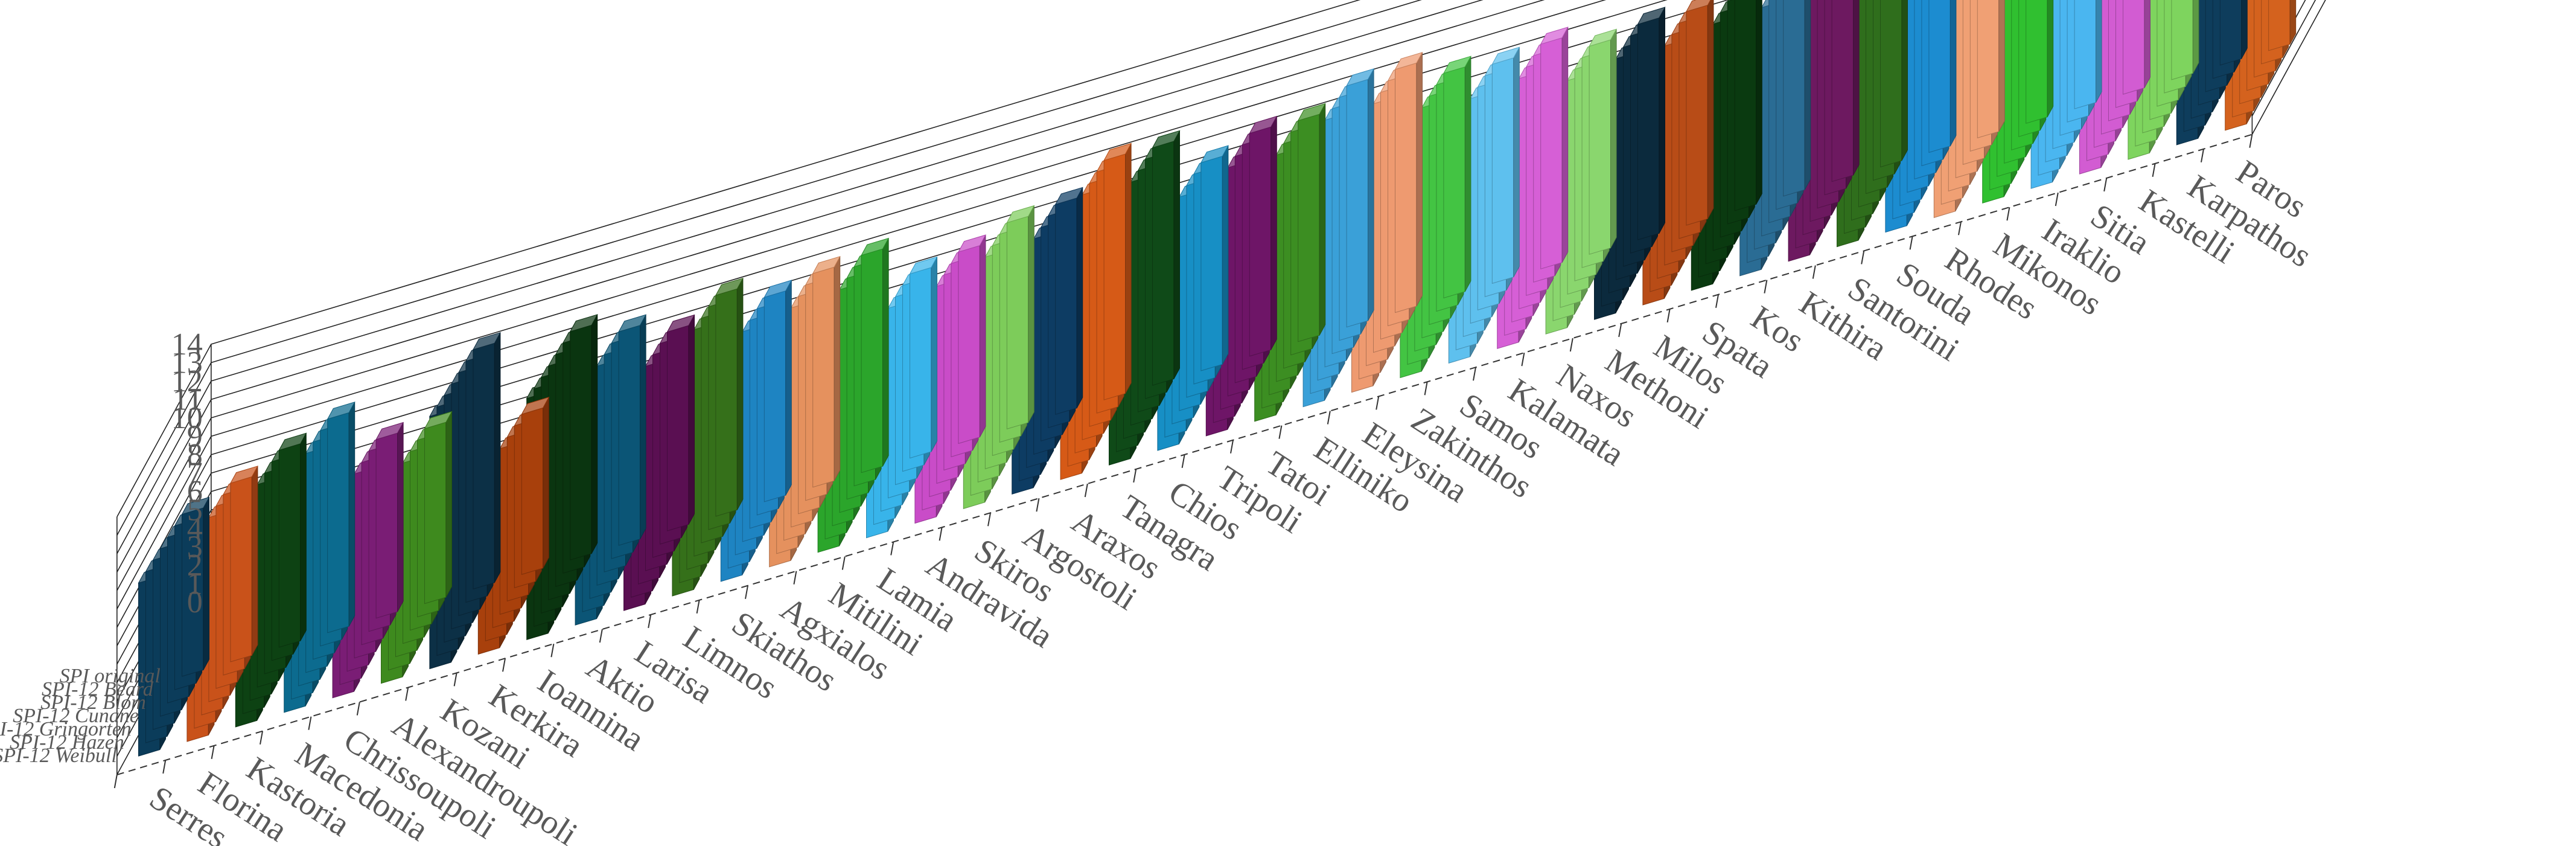  Describe the element at coordinates (93, 702) in the screenshot. I see `series-label: SPI-12 Blom` at that location.